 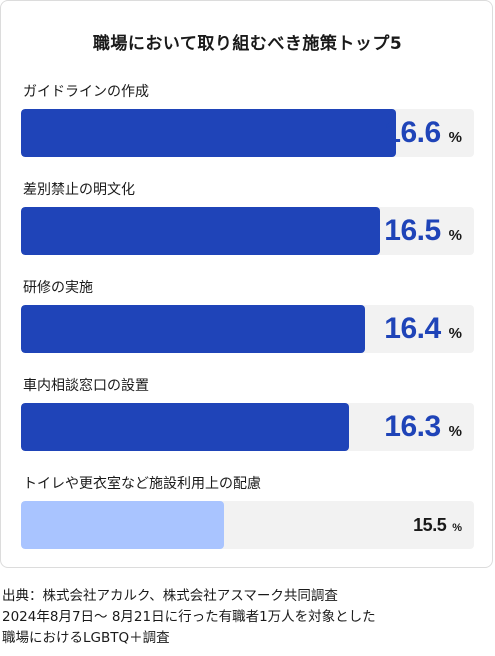 What do you see at coordinates (455, 431) in the screenshot?
I see `bar-unit-4: %` at bounding box center [455, 431].